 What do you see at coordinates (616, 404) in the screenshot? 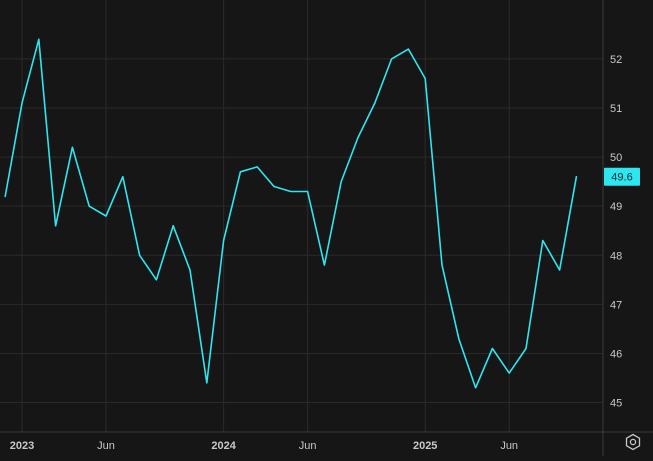
I see `y-tick-label: 45` at bounding box center [616, 404].